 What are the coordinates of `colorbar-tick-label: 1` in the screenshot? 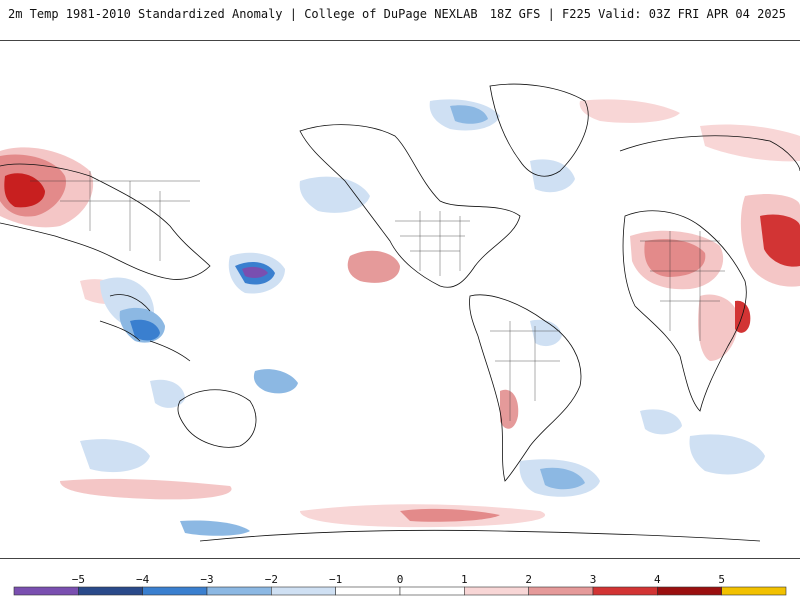 It's located at (464, 579).